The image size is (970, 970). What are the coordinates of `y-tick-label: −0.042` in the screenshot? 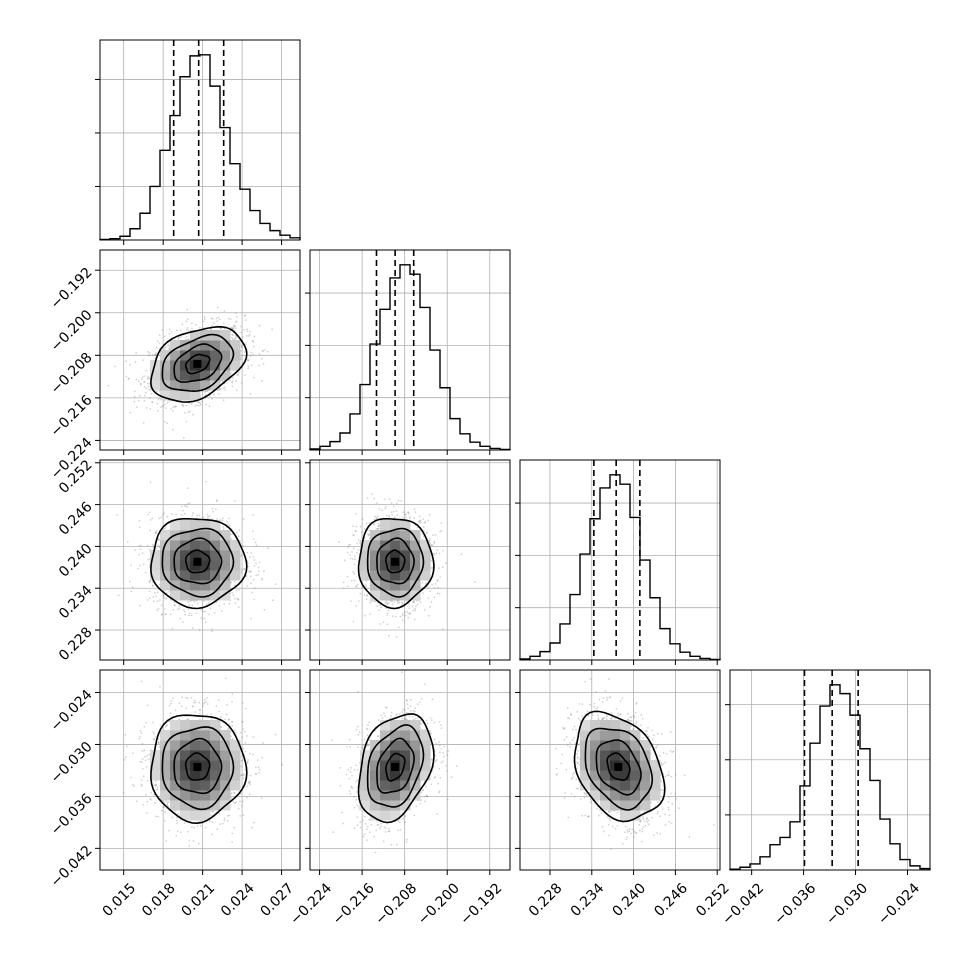 It's located at (72, 867).